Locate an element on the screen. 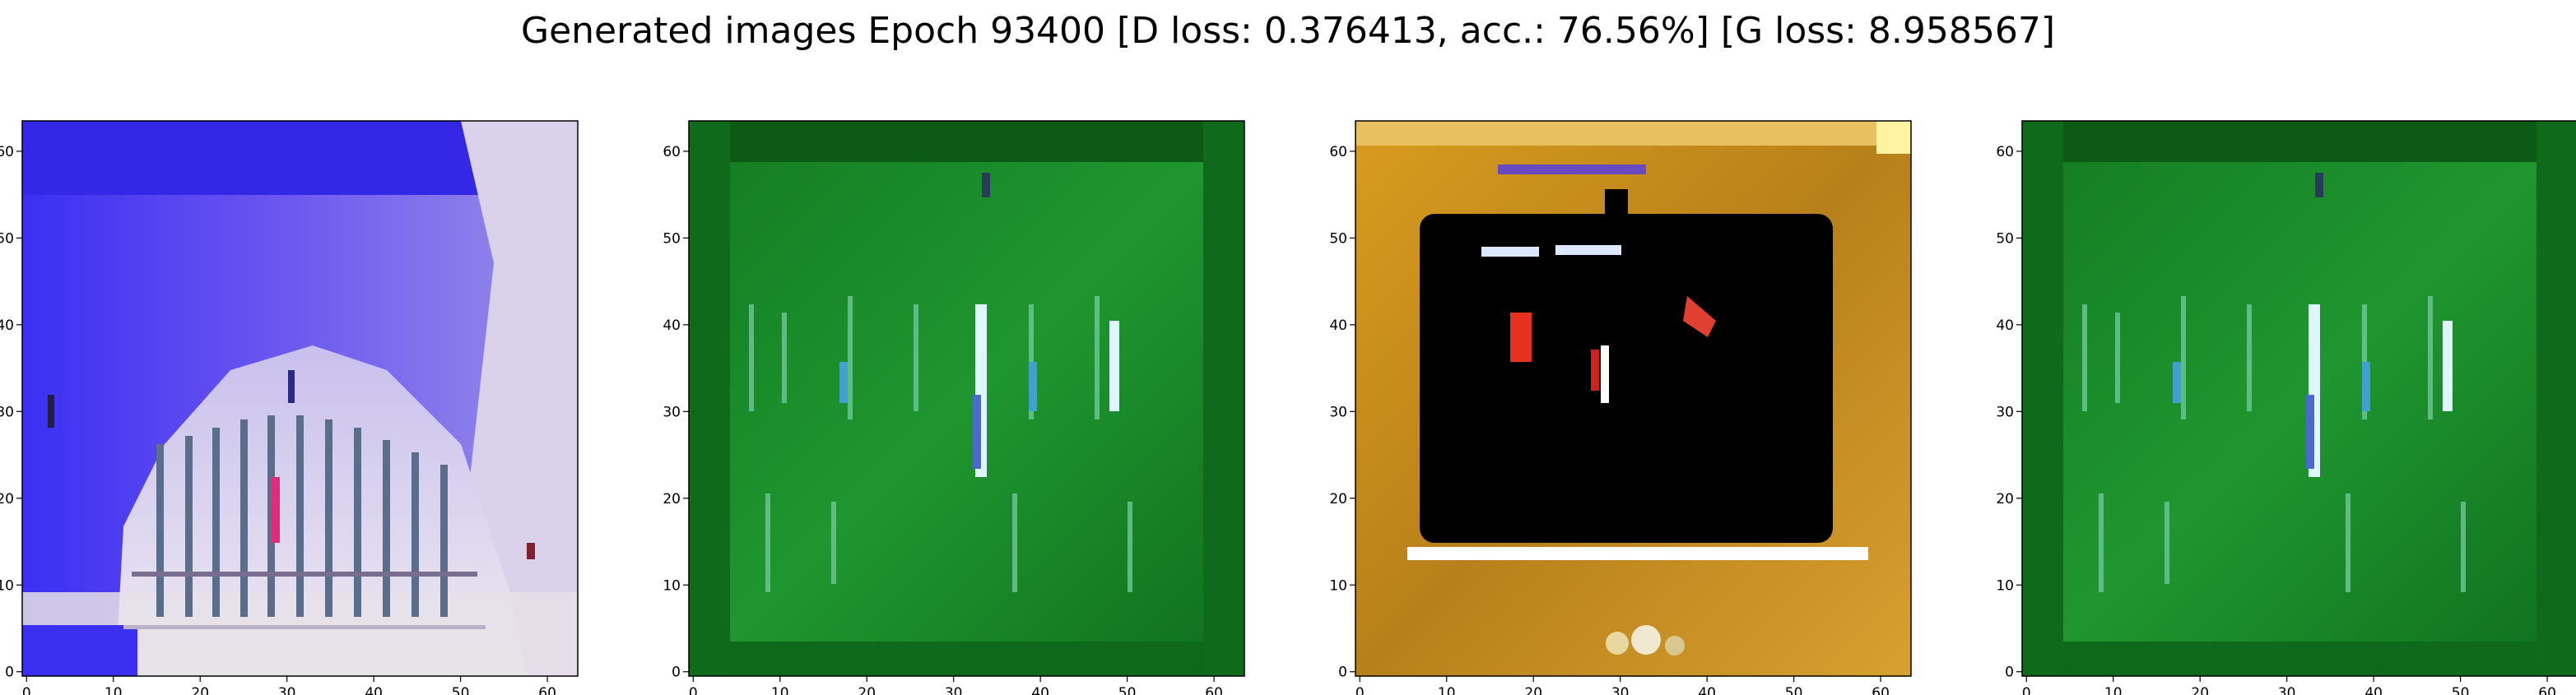 The width and height of the screenshot is (2576, 695). y-ticks-2: 0 10 20 30 40 50 60 is located at coordinates (676, 412).